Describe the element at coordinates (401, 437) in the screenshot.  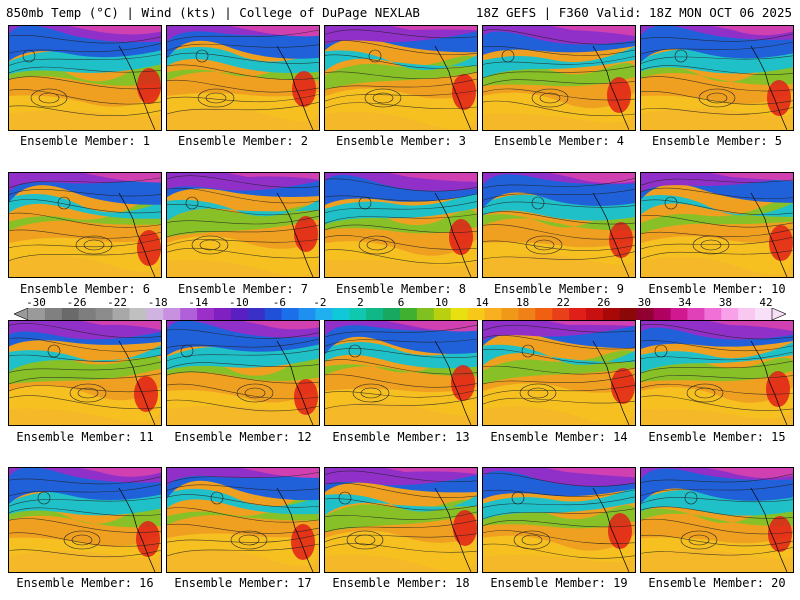
I see `ensemble-member-label: Ensemble Member: 13` at that location.